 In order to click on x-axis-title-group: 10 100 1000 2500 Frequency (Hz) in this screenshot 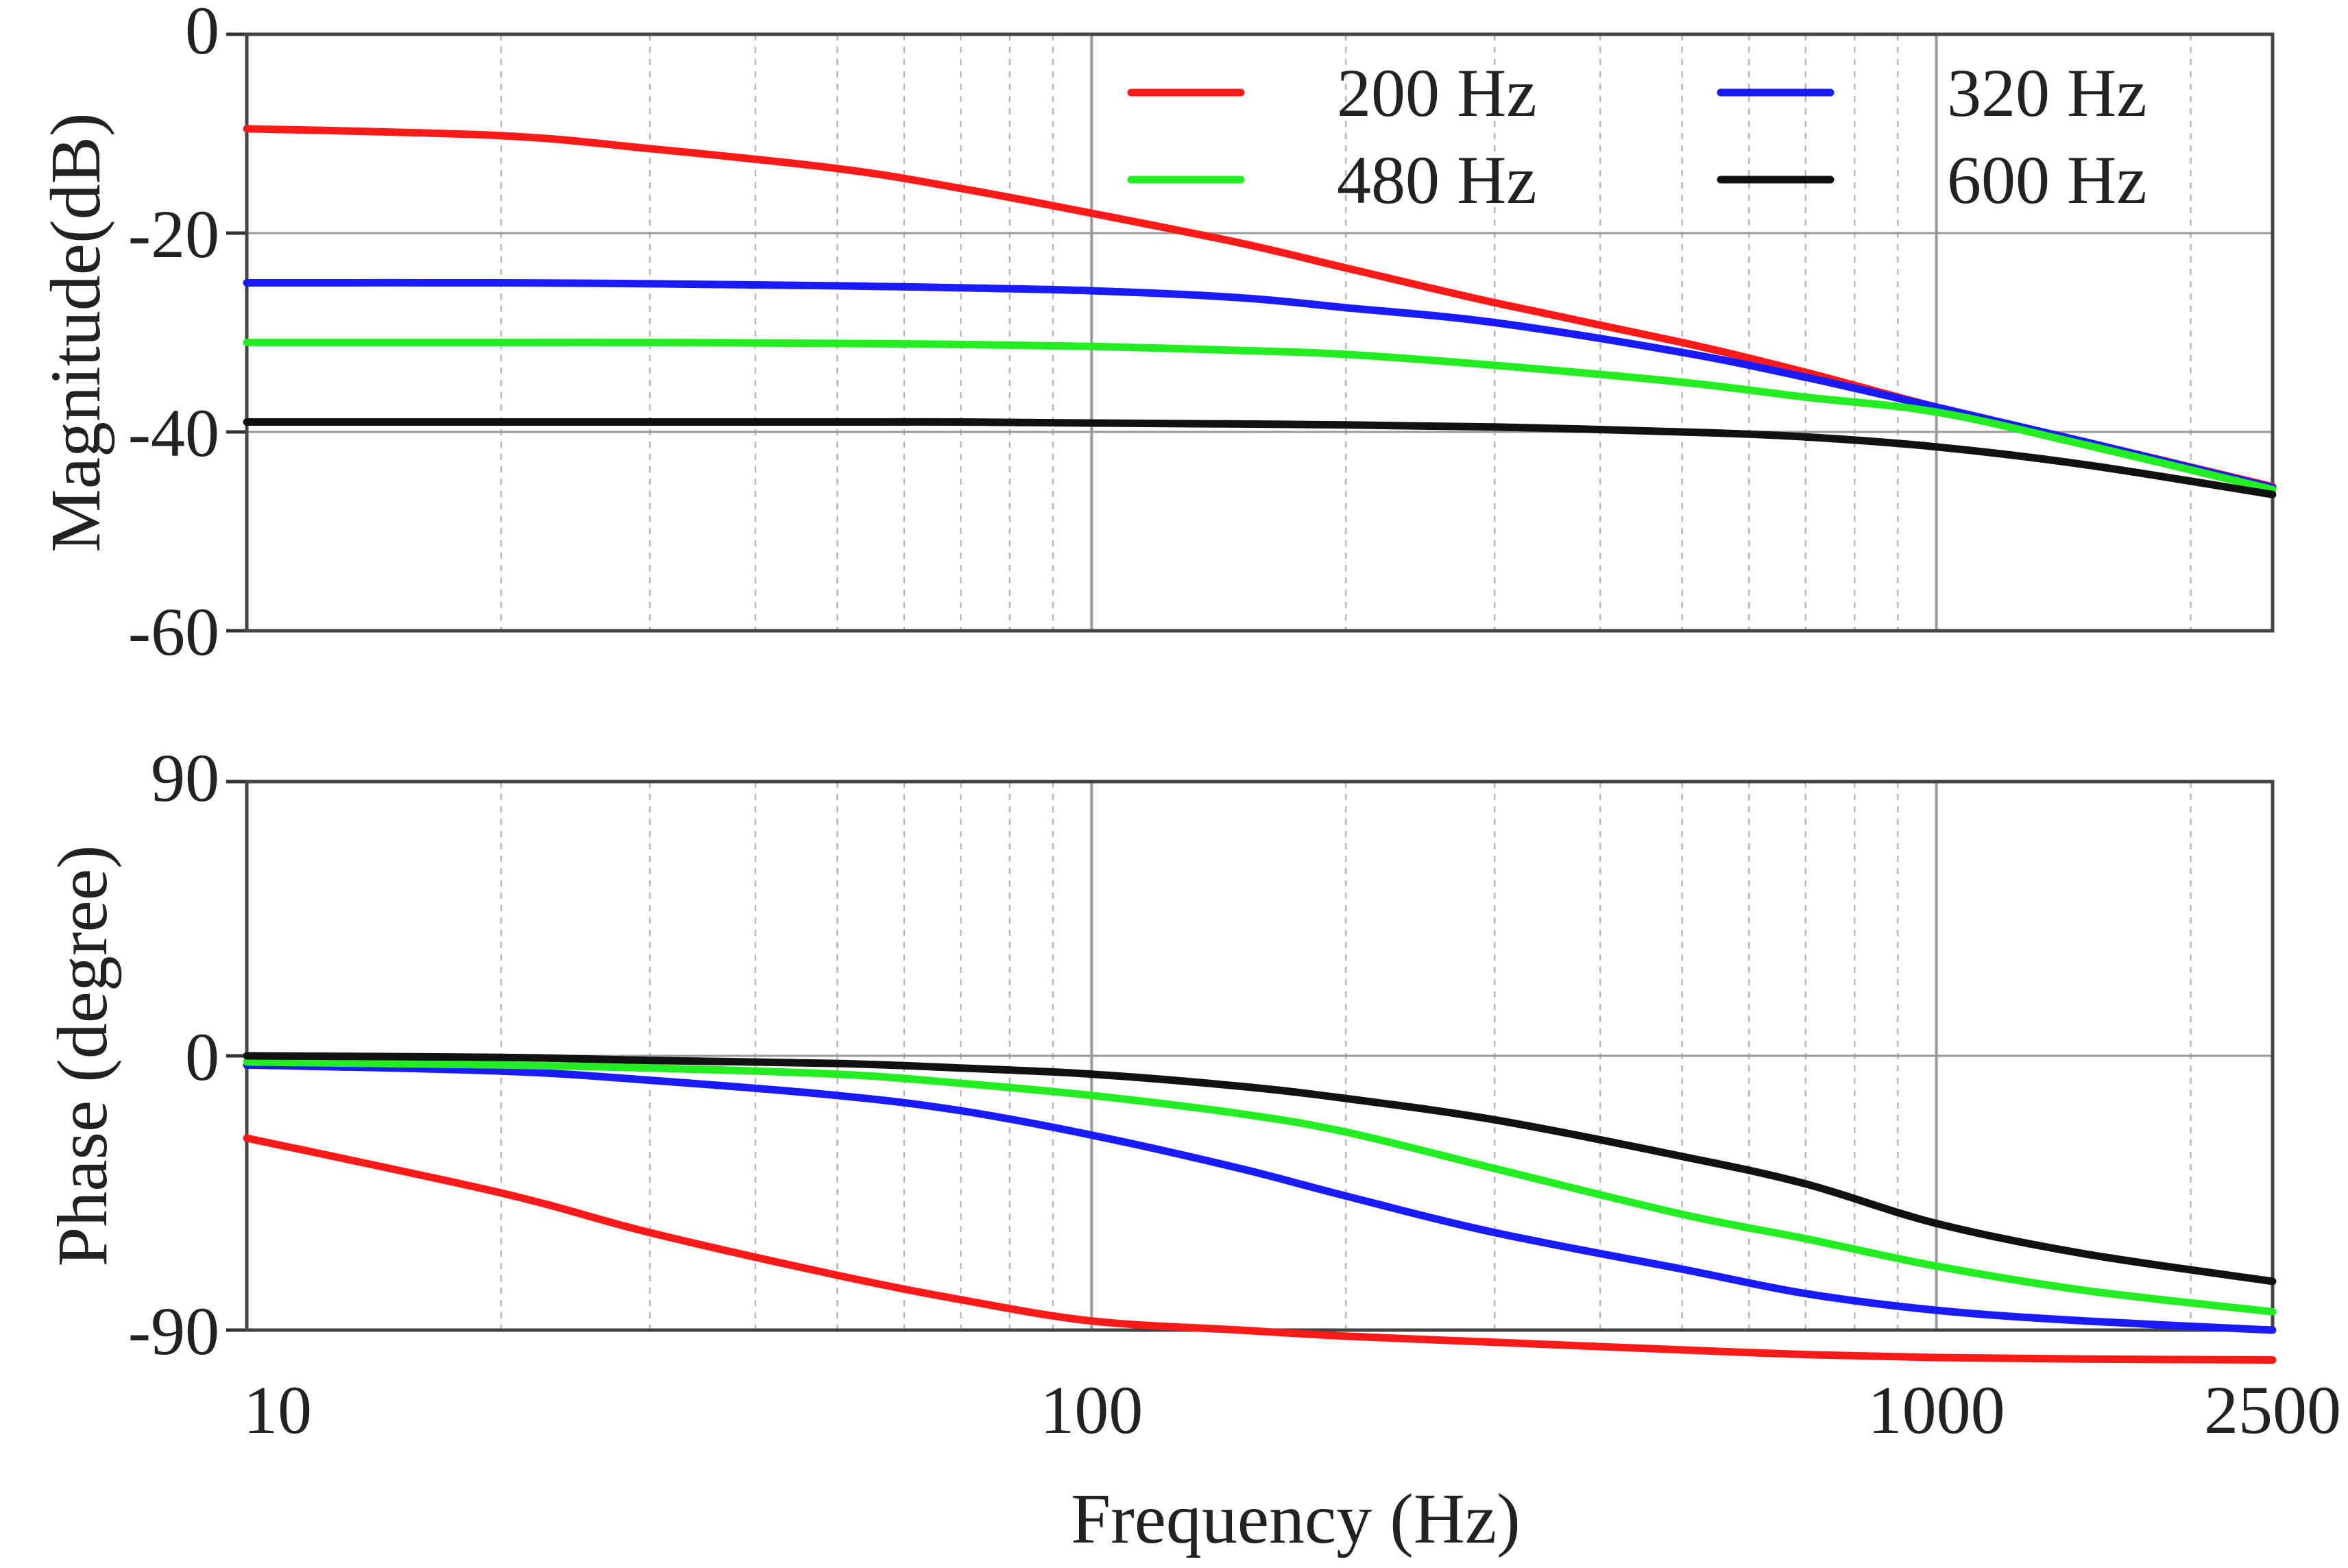, I will do `click(1292, 1465)`.